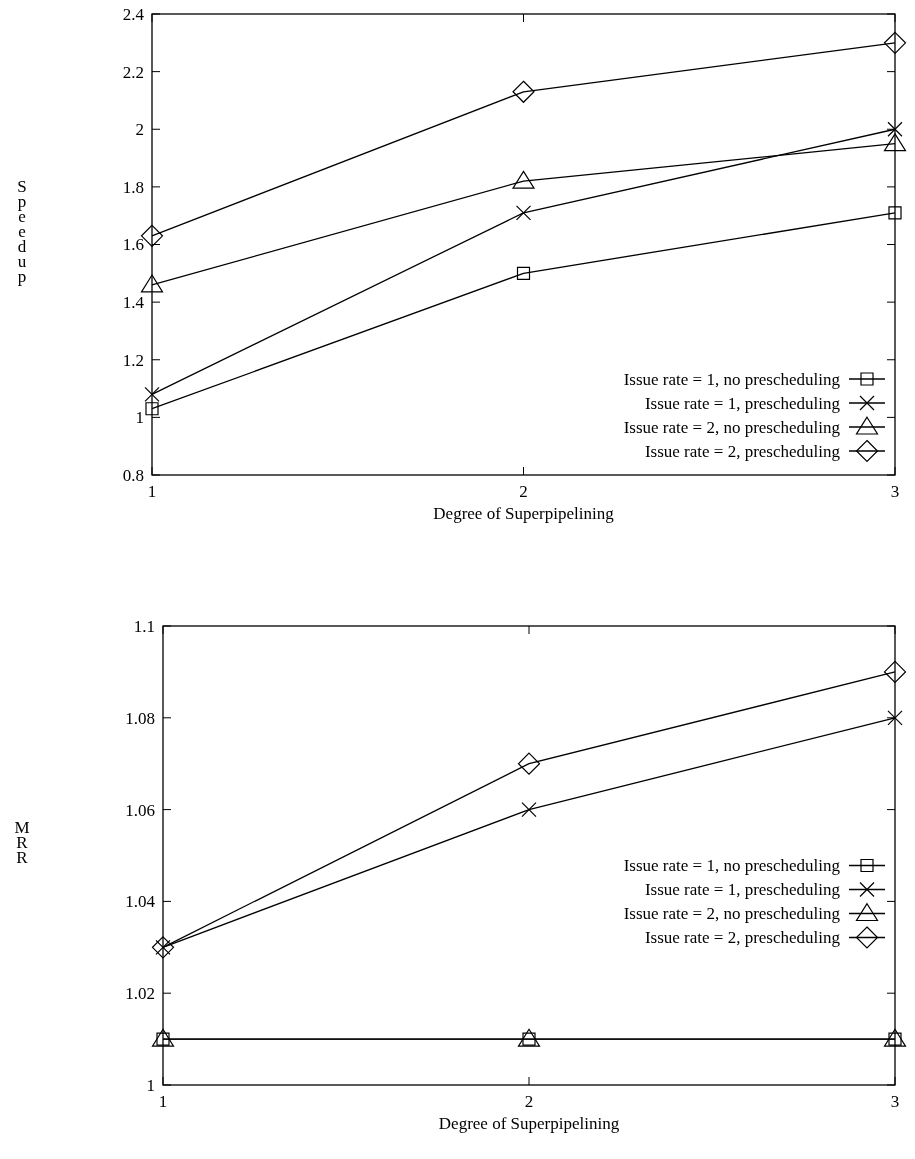 The image size is (915, 1159). Describe the element at coordinates (133, 187) in the screenshot. I see `y-tick-label: 1.8` at that location.